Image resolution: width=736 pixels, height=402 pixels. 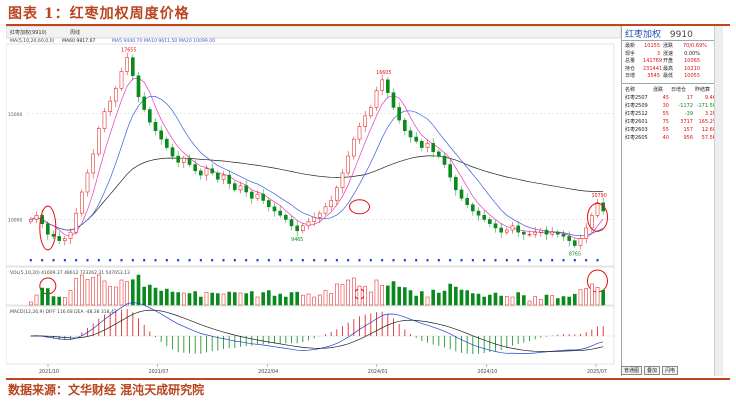 I want to click on chart-tab: 叠加, so click(x=652, y=370).